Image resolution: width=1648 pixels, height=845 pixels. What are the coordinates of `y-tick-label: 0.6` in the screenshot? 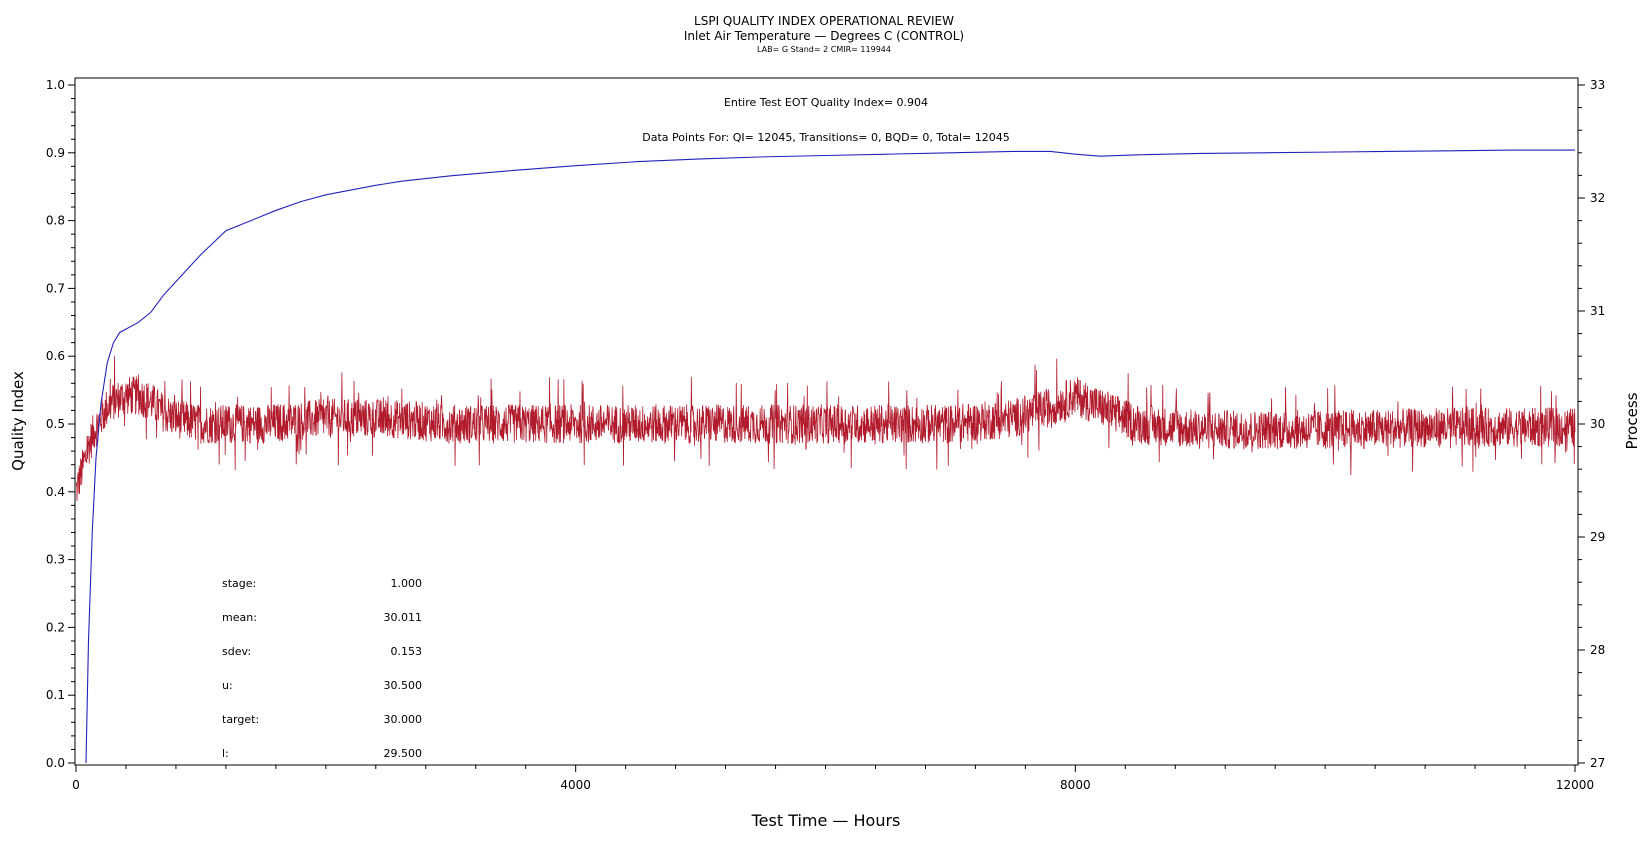 It's located at (55, 356).